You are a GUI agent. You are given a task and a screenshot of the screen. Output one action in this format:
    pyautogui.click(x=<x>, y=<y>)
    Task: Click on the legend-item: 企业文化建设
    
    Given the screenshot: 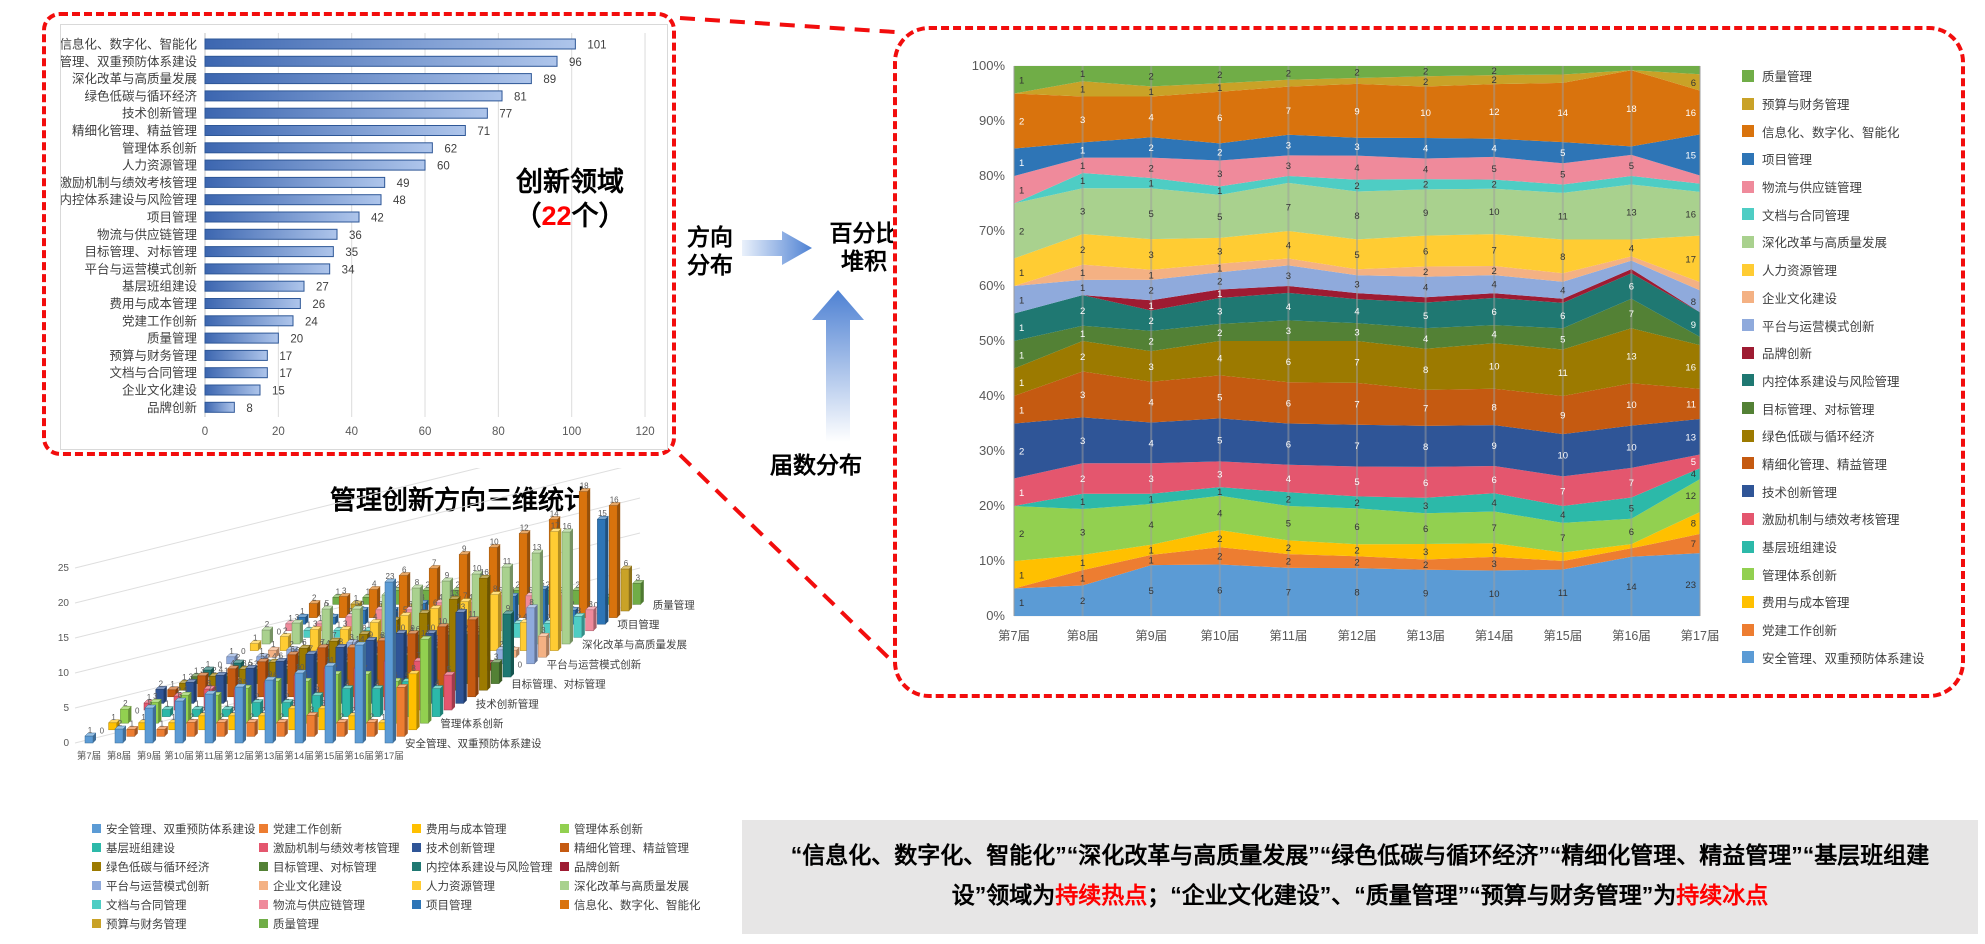 What is the action you would take?
    pyautogui.click(x=335, y=885)
    